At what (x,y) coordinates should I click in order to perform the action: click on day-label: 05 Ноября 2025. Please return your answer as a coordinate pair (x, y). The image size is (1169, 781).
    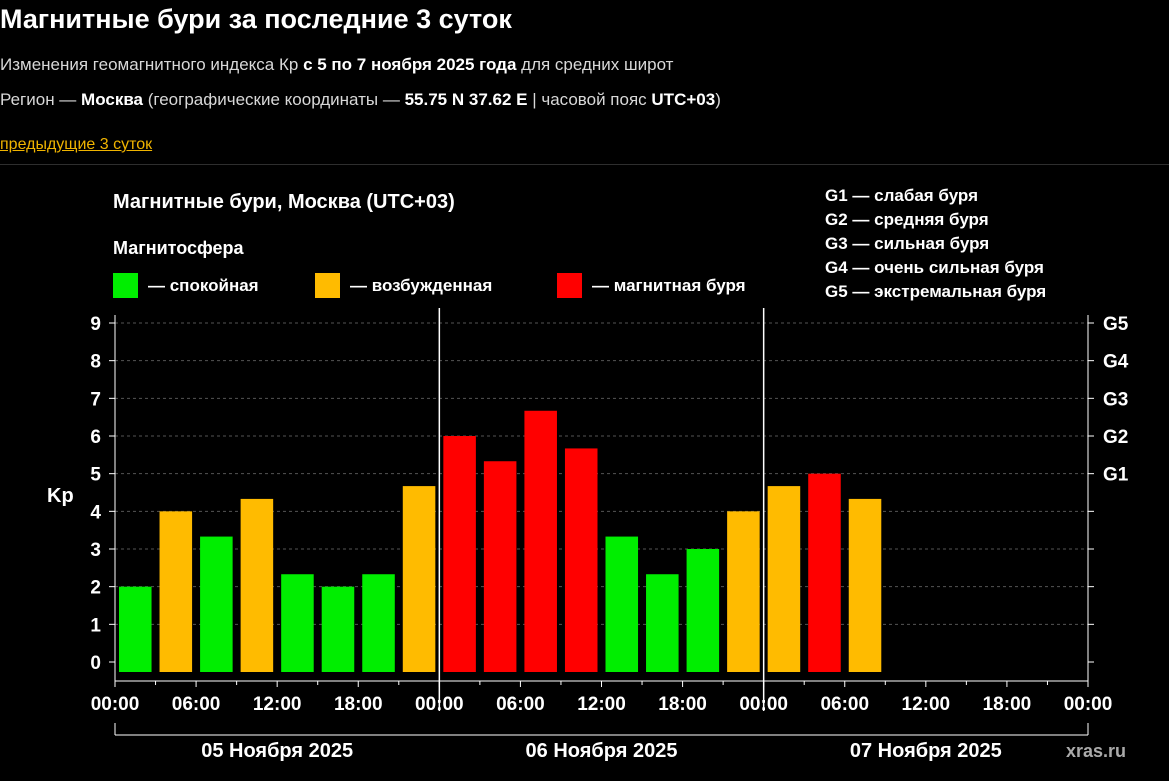
    Looking at the image, I should click on (277, 751).